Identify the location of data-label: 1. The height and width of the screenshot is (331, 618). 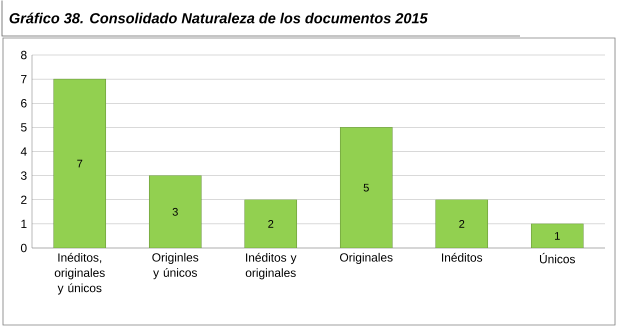
(557, 236).